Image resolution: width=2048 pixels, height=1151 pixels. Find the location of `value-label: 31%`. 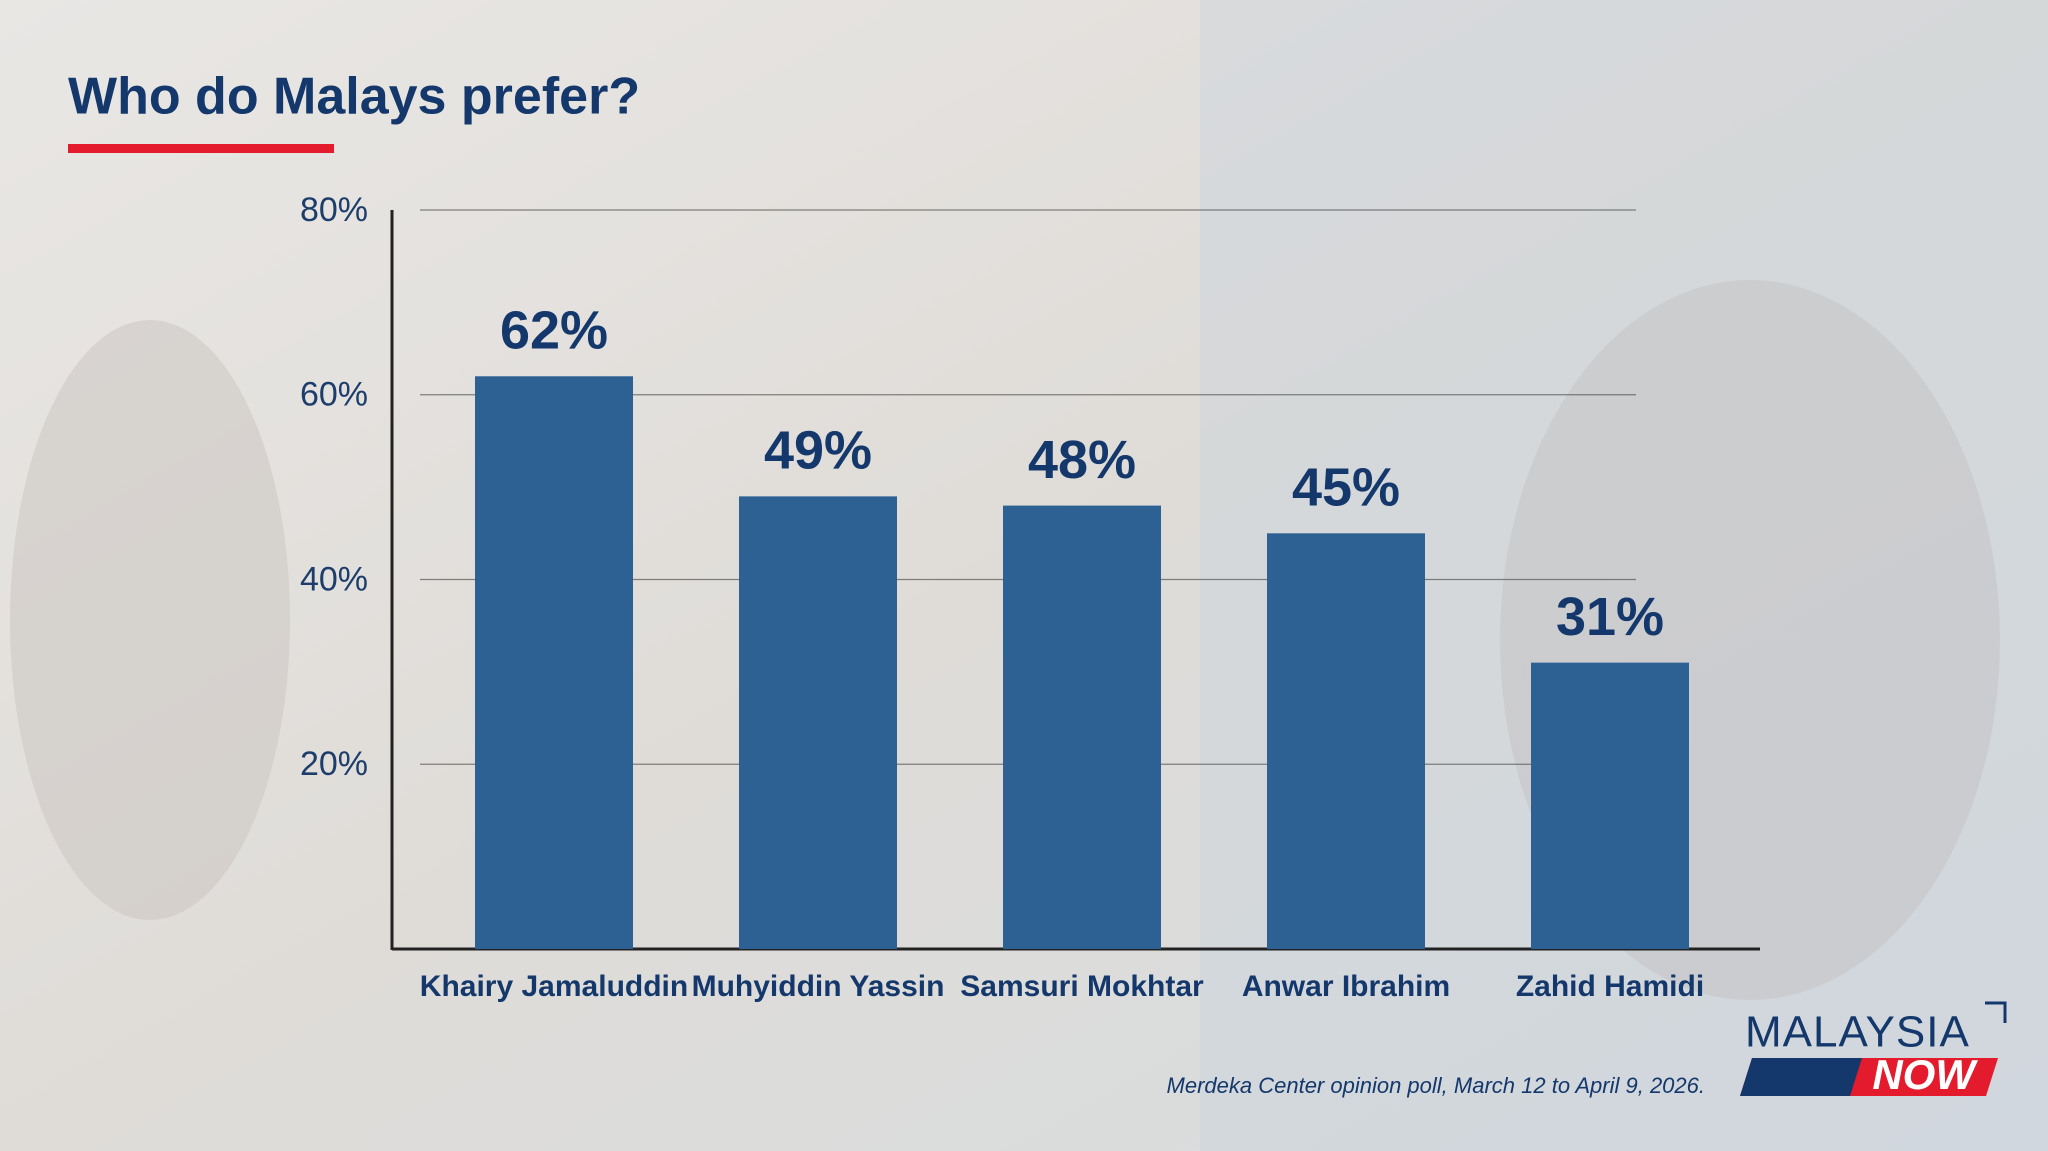

value-label: 31% is located at coordinates (1610, 617).